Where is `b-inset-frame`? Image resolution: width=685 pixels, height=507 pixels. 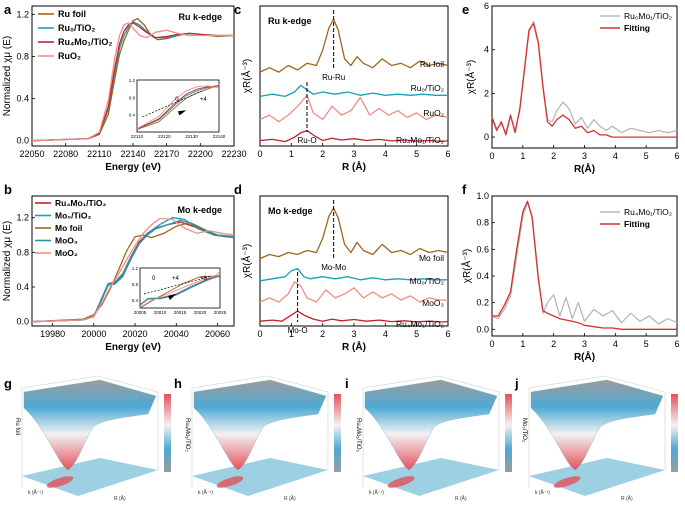 b-inset-frame is located at coordinates (180, 288).